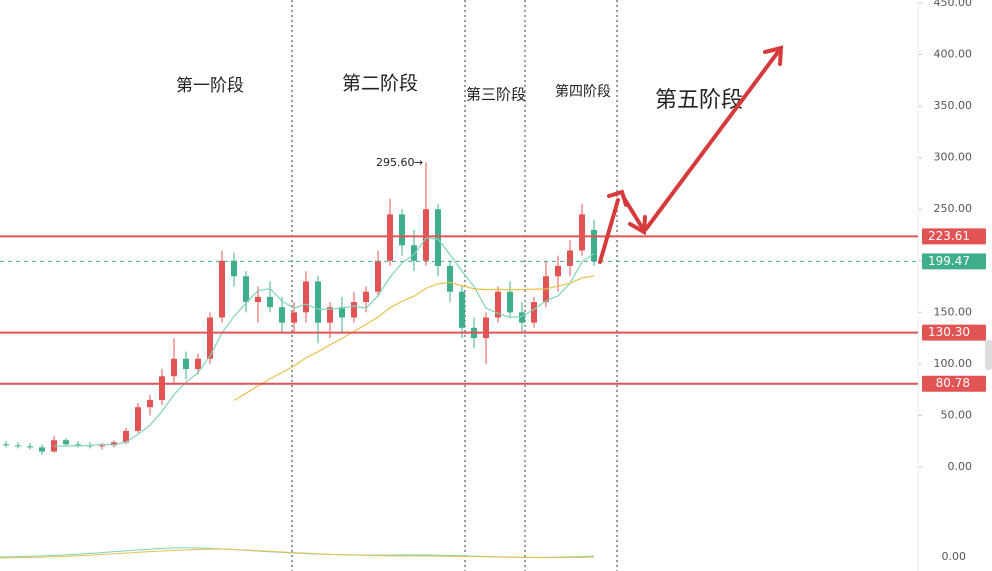  Describe the element at coordinates (949, 261) in the screenshot. I see `last-price-label: 199.47` at that location.